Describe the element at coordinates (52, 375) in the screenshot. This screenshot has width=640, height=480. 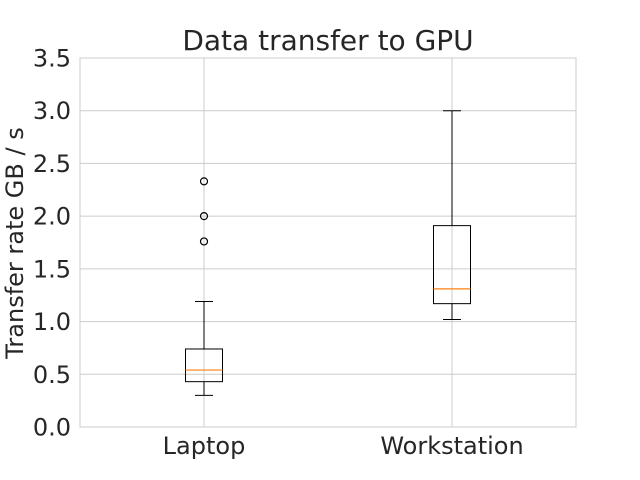
I see `y-tick-label: 0.5` at that location.